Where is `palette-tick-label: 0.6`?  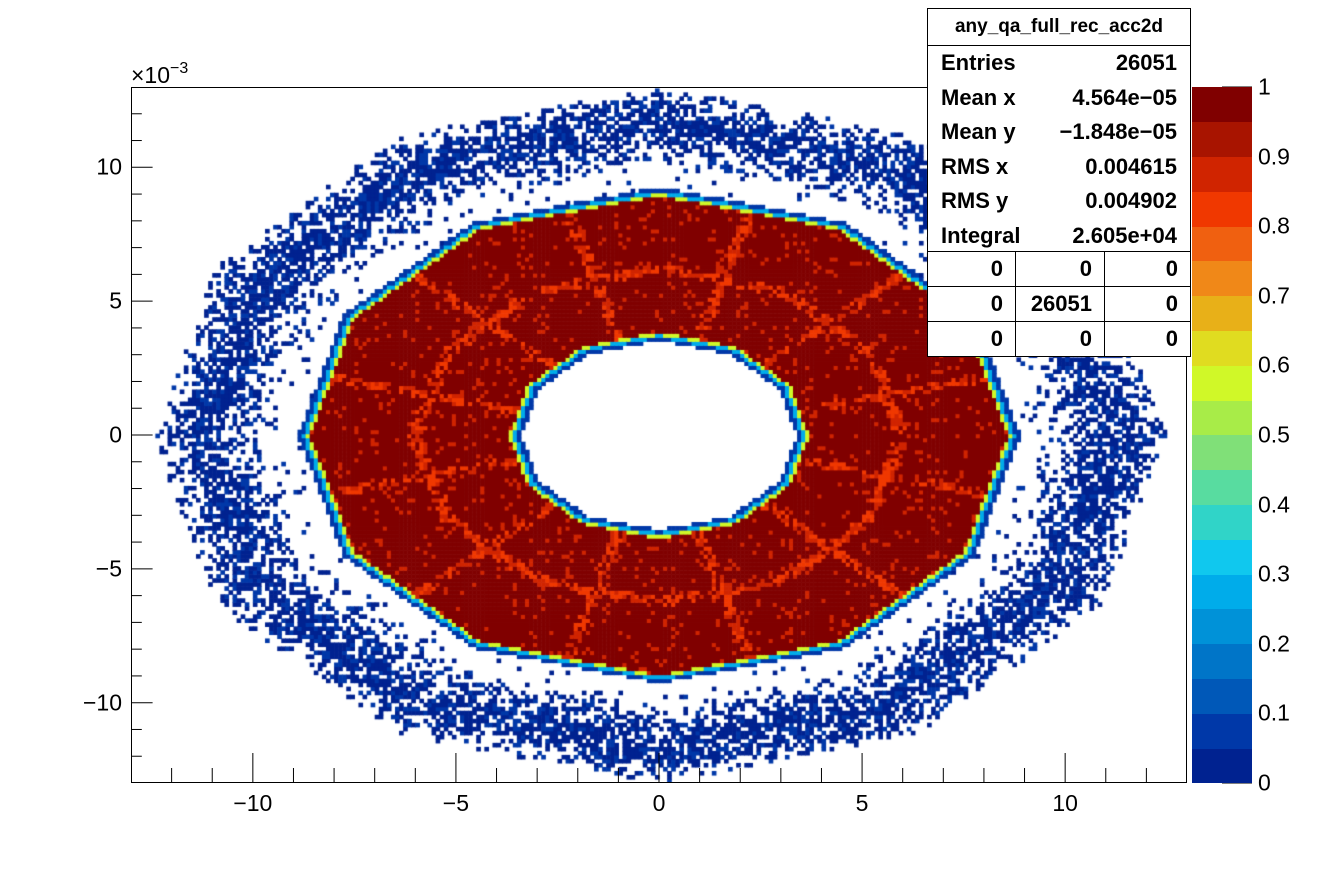 palette-tick-label: 0.6 is located at coordinates (1274, 364).